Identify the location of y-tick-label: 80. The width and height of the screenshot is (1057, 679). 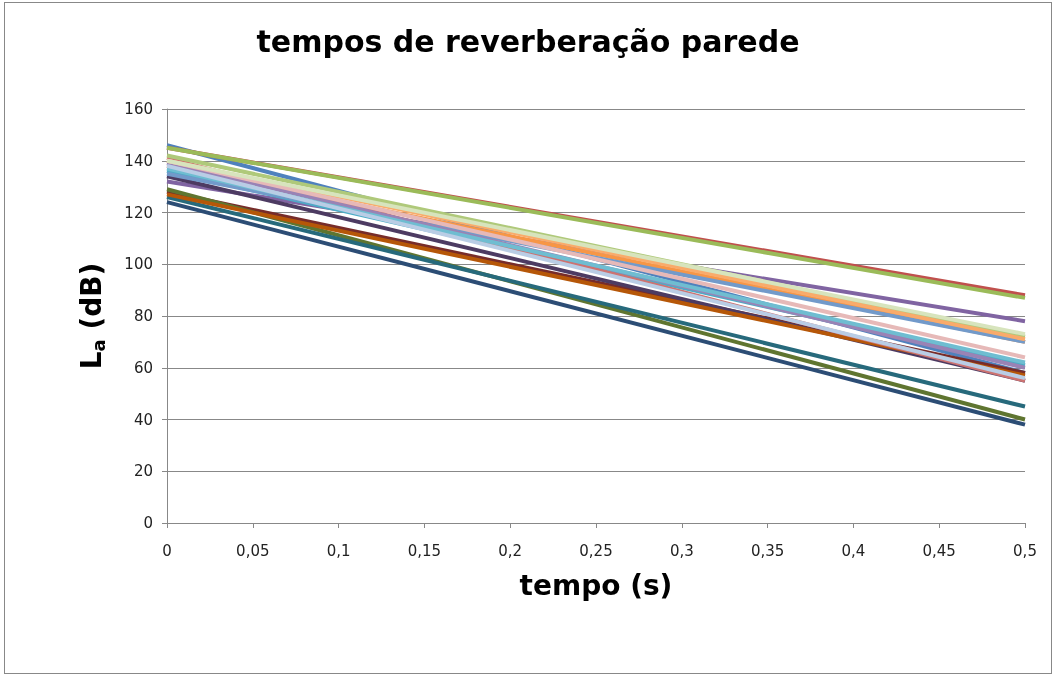
(143, 316).